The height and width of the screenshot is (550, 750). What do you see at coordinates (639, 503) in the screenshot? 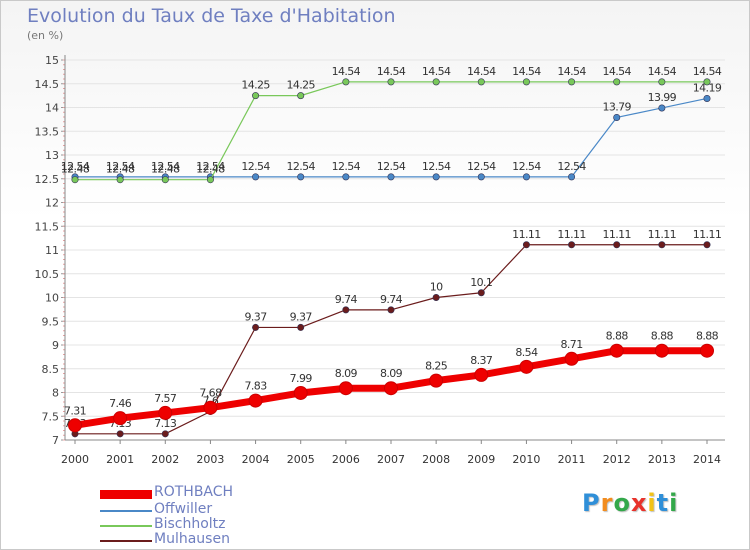
I see `logo-letter: x` at bounding box center [639, 503].